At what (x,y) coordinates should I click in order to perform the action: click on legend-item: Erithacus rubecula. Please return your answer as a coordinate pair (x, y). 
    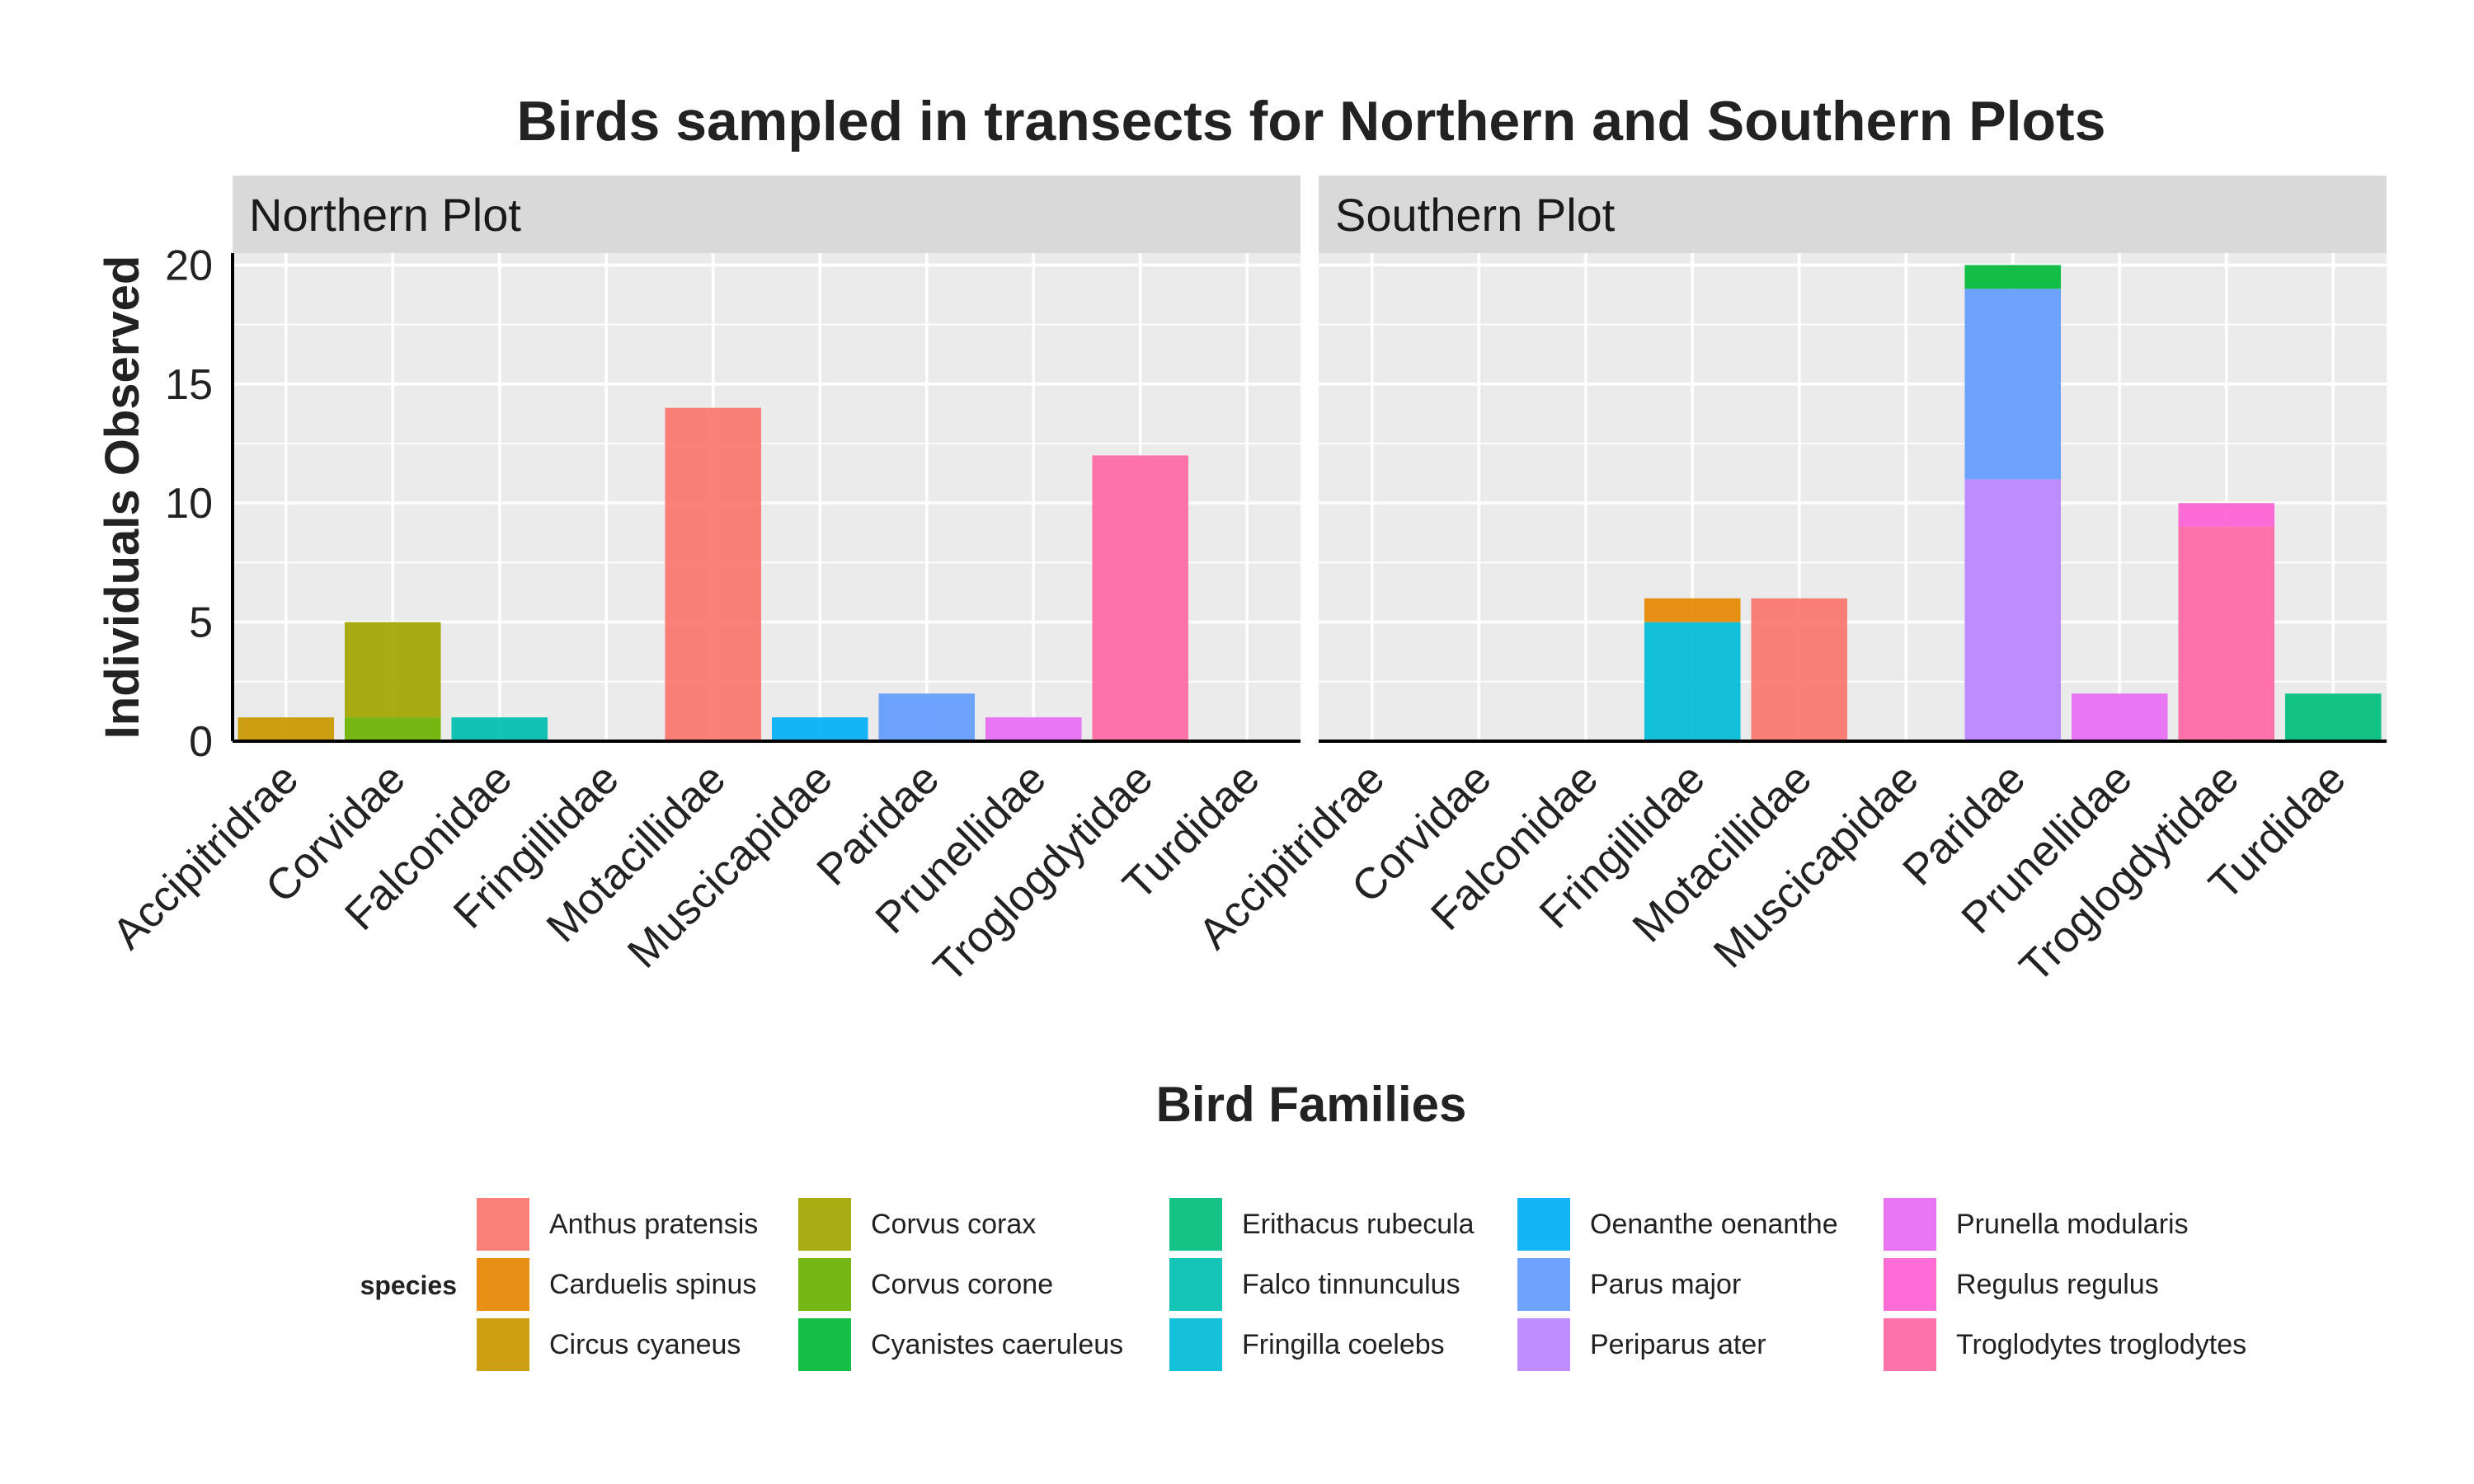
    Looking at the image, I should click on (1322, 1224).